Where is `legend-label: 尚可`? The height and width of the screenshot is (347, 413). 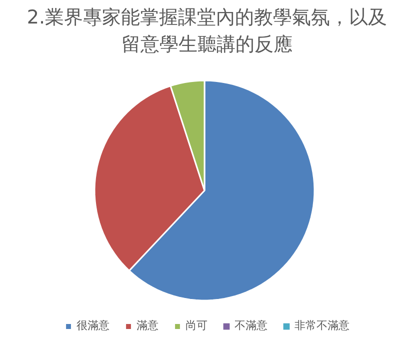 legend-label: 尚可 is located at coordinates (197, 325).